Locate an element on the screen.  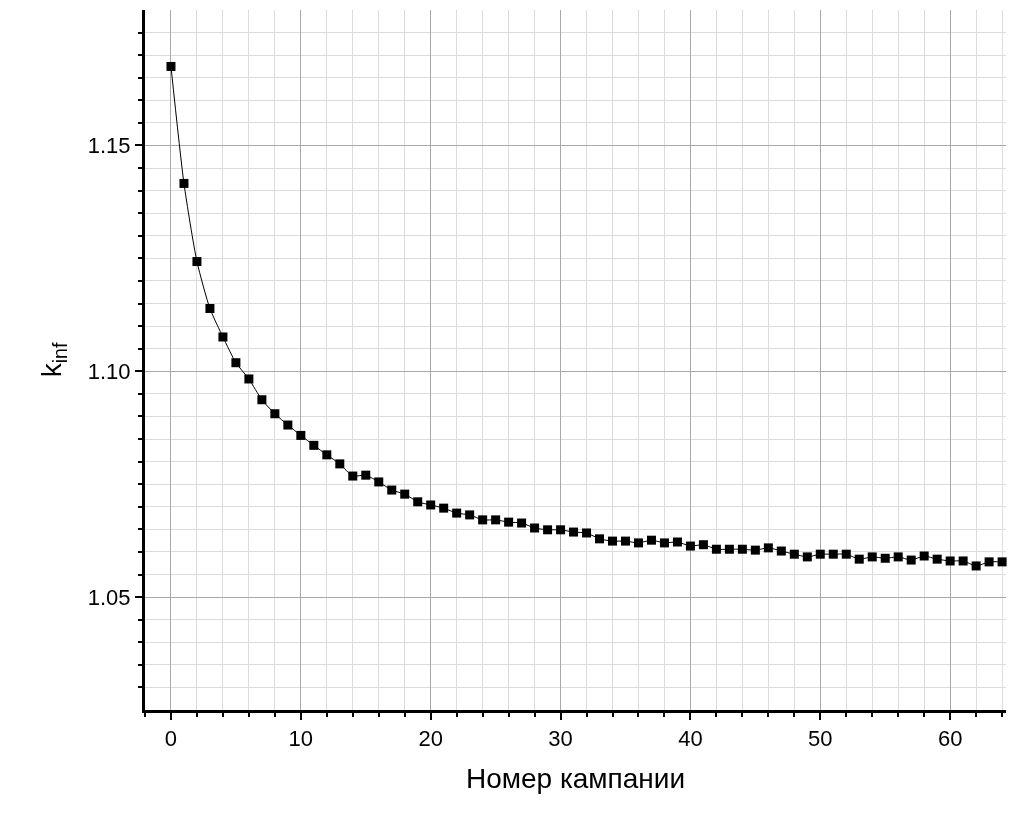
x-tick-label: 10 is located at coordinates (301, 739).